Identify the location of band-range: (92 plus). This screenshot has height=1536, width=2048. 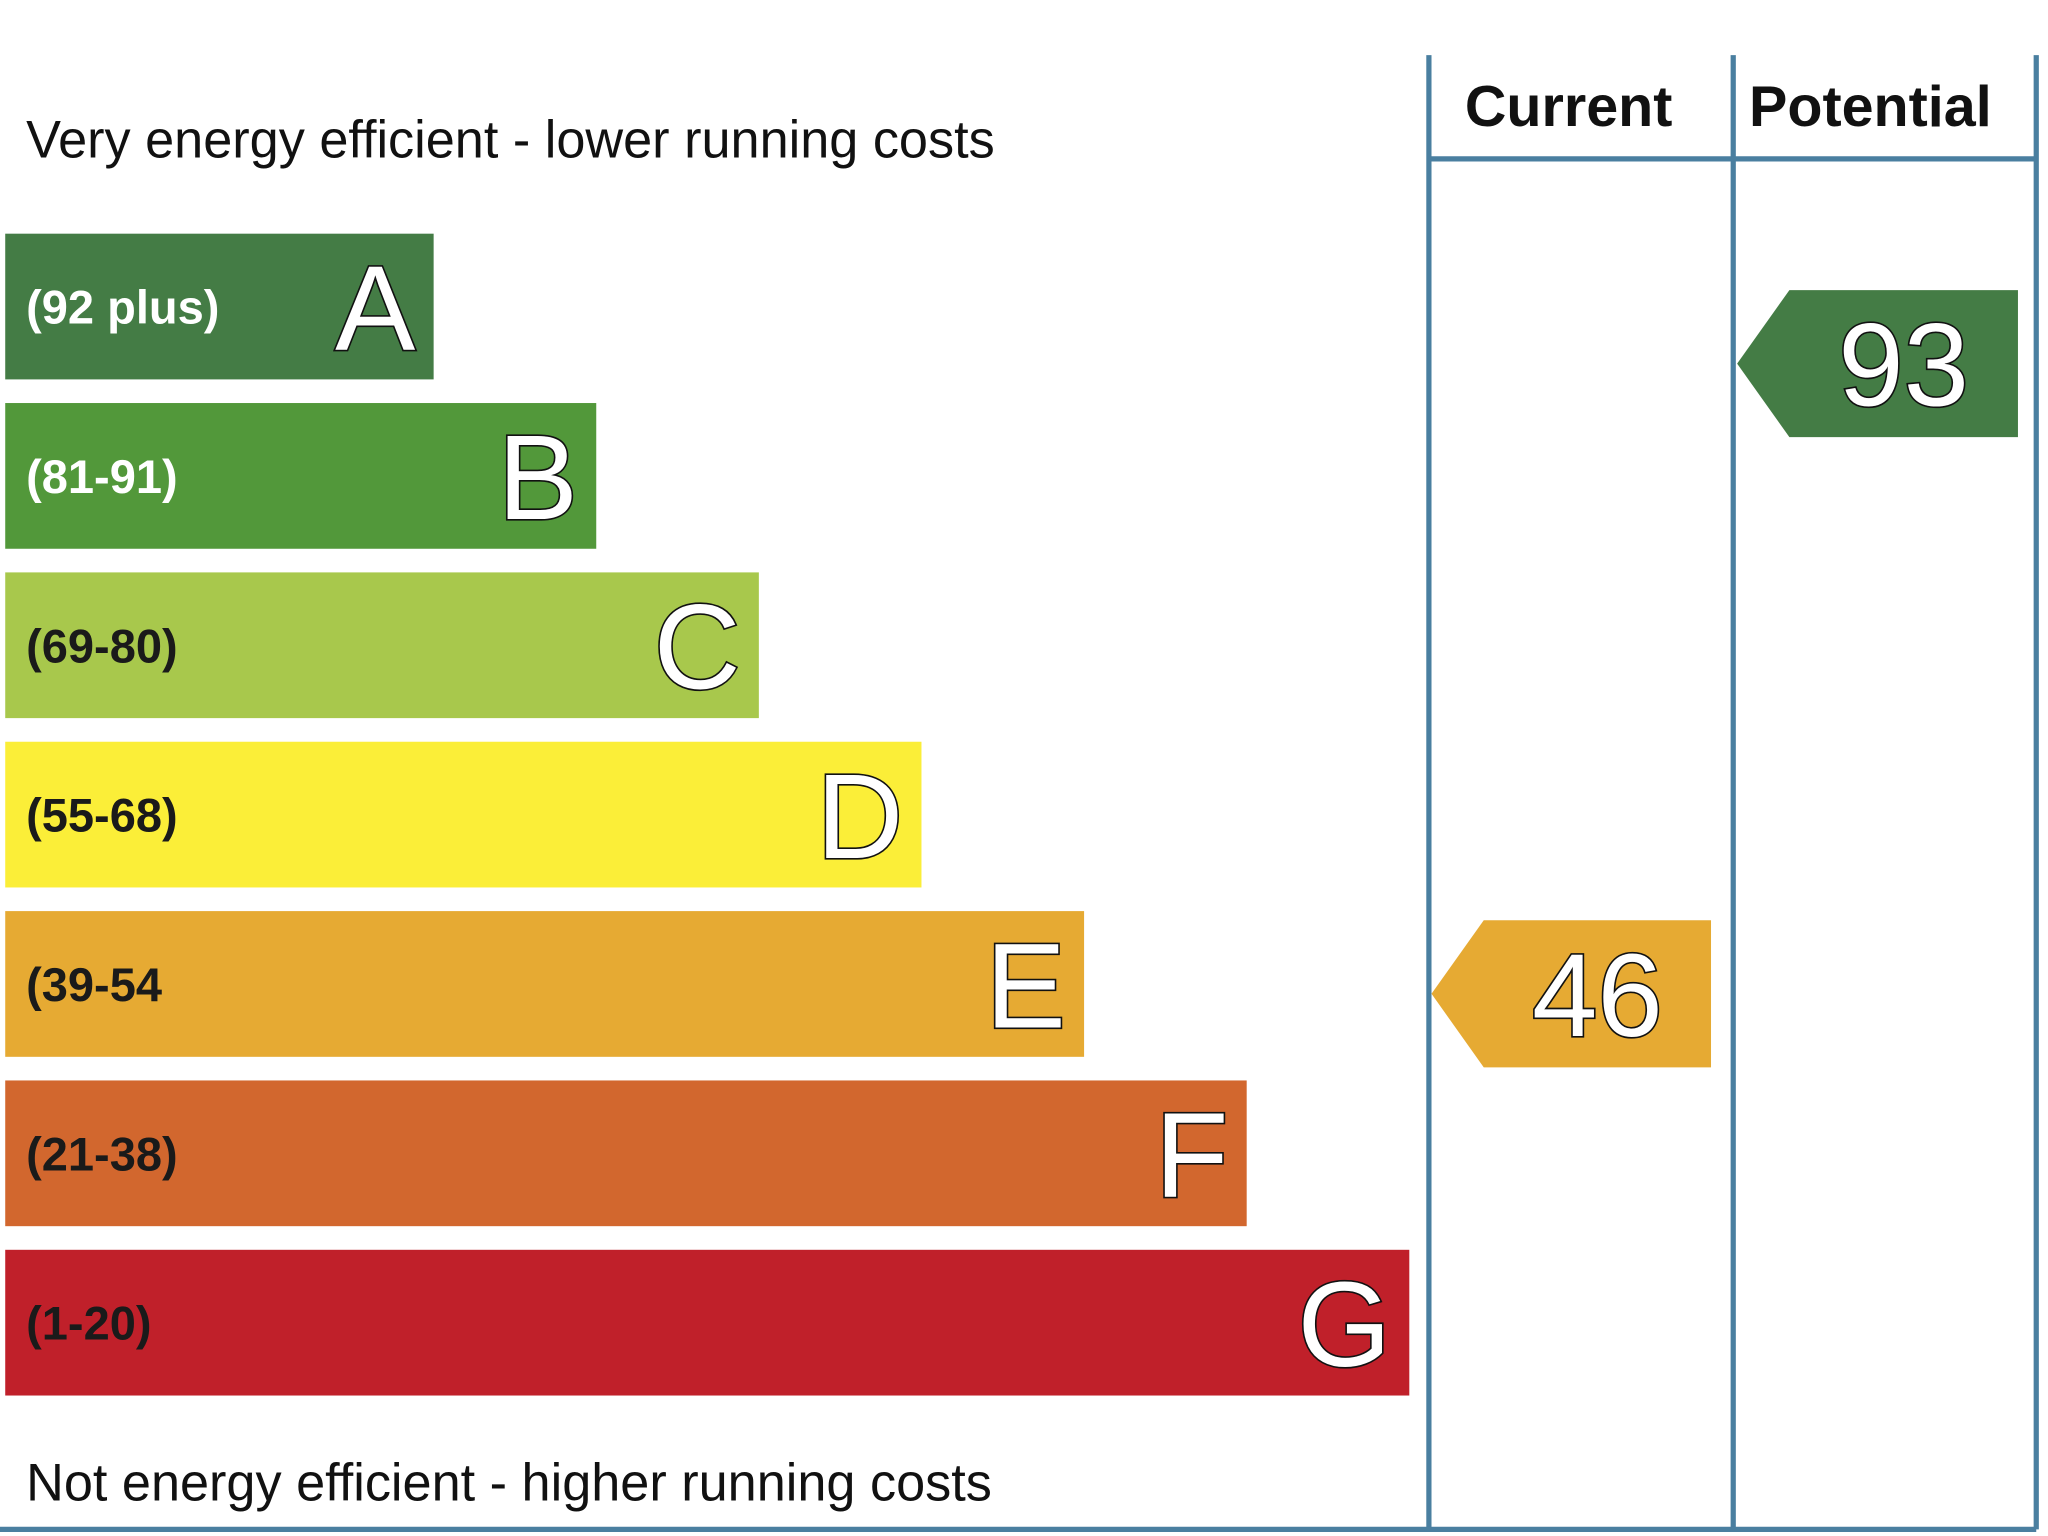
(122, 307).